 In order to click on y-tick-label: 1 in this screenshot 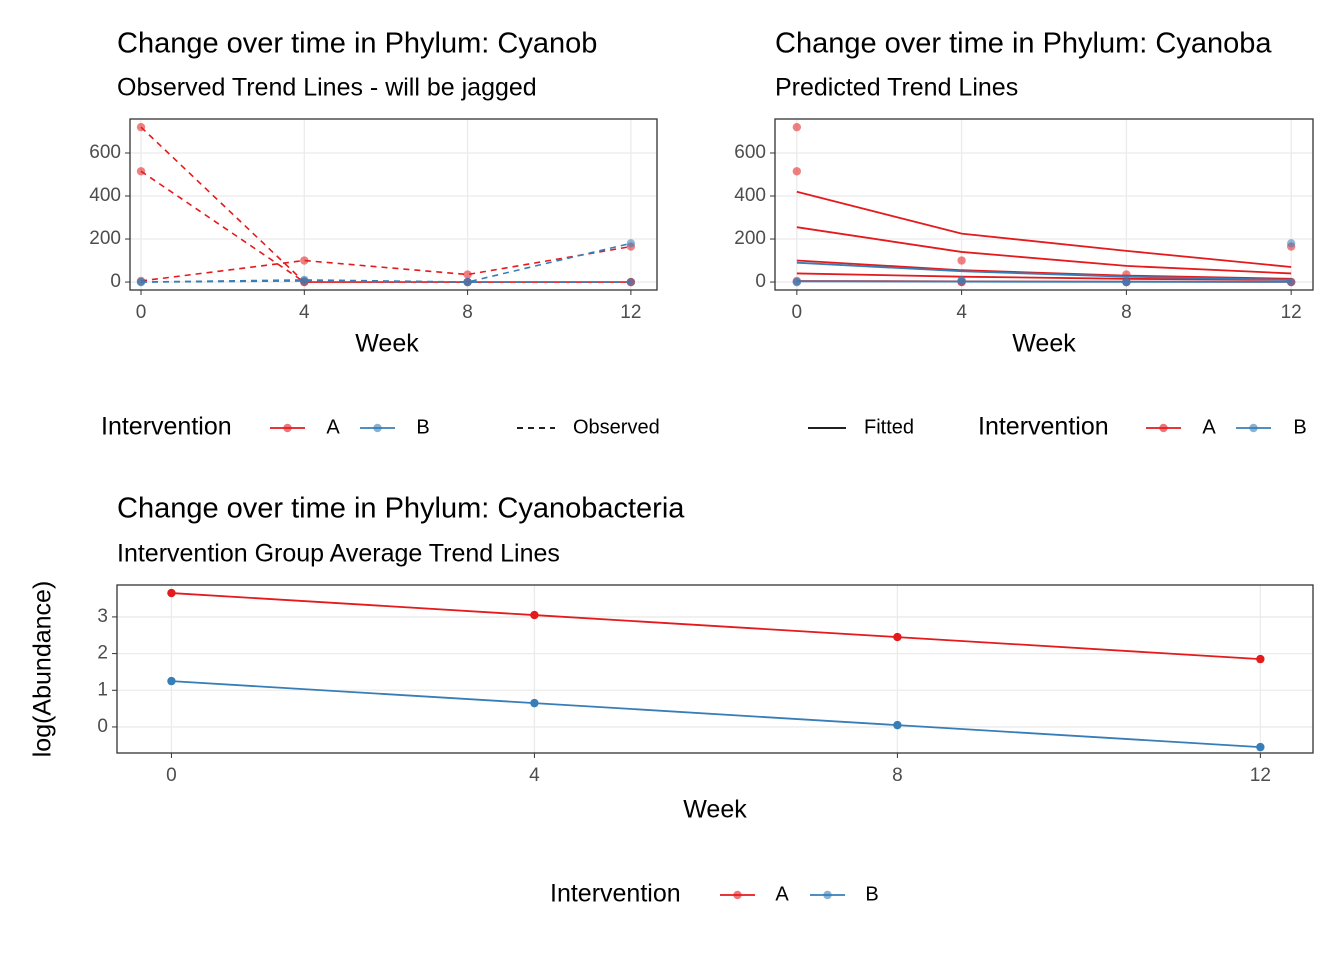, I will do `click(102, 689)`.